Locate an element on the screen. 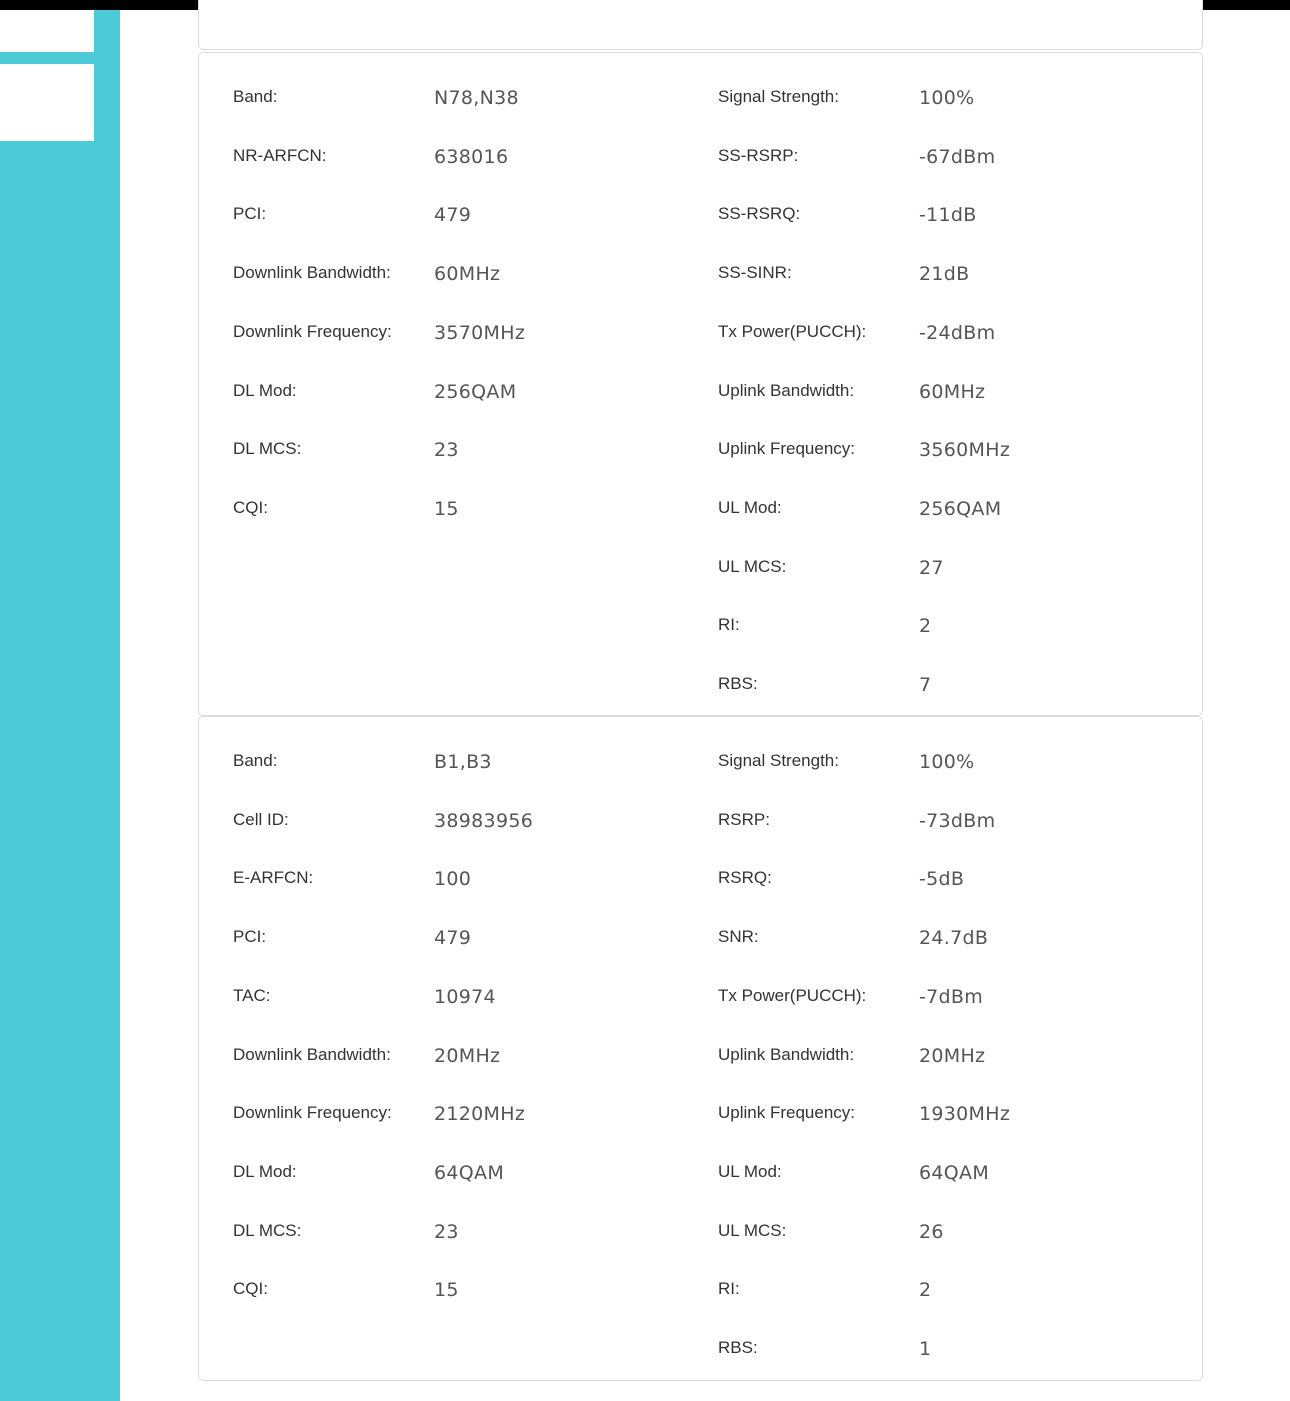  field-label: SS-RSRP: is located at coordinates (758, 155).